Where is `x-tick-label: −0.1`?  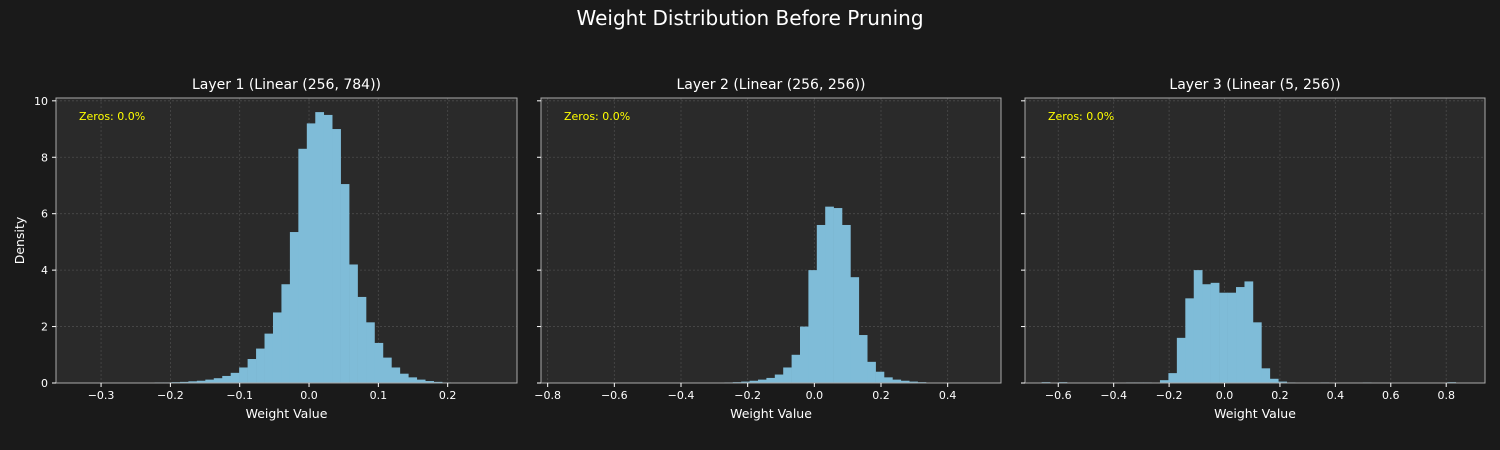 x-tick-label: −0.1 is located at coordinates (239, 395).